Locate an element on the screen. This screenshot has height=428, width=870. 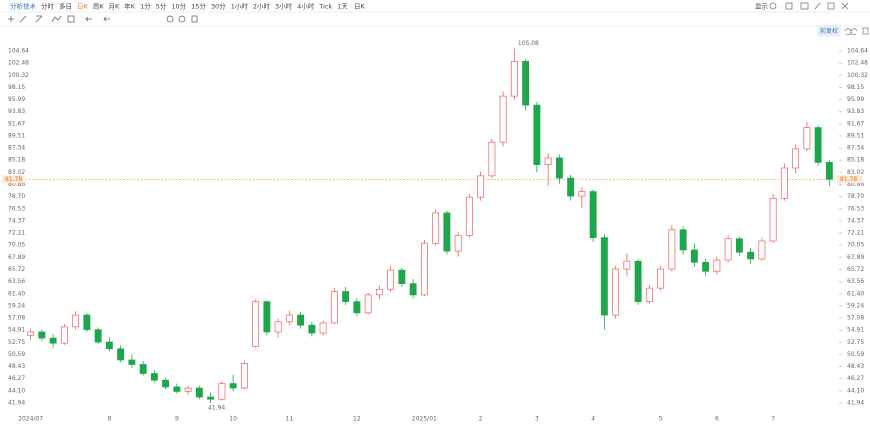
timeframe-tab: 月K is located at coordinates (115, 7).